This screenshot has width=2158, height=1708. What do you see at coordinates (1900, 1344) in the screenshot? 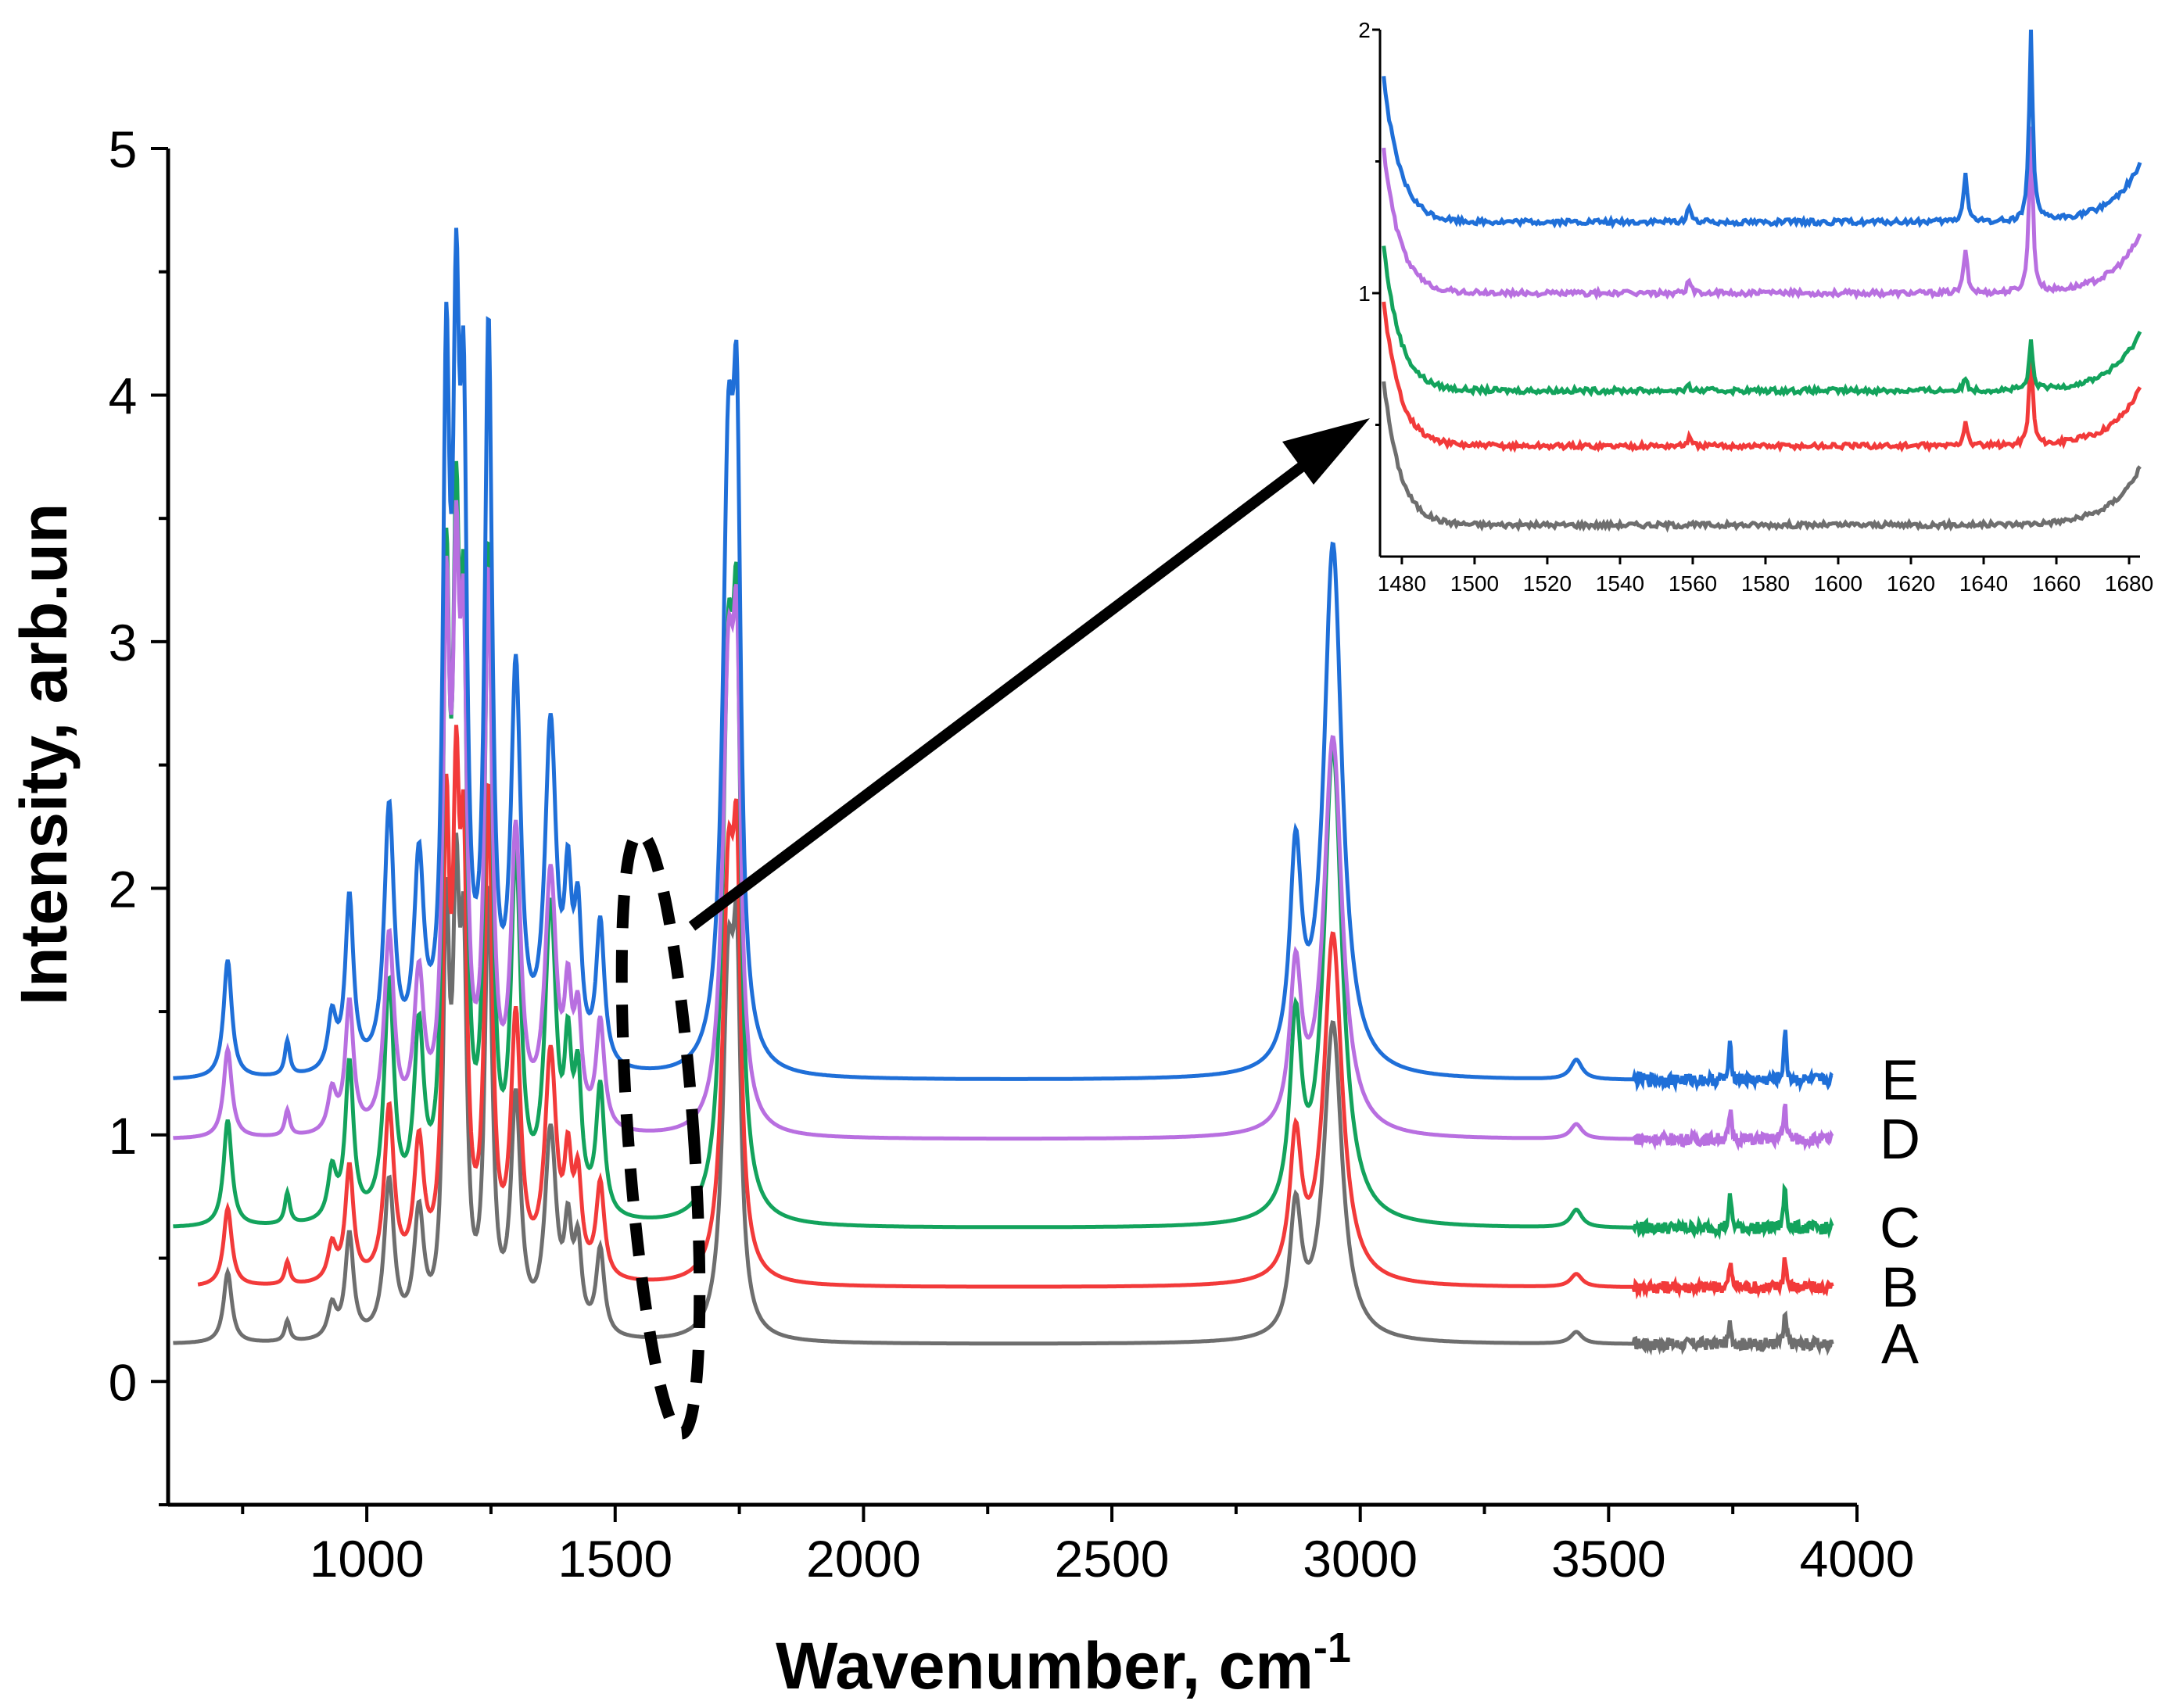
I see `series-label-A: A` at bounding box center [1900, 1344].